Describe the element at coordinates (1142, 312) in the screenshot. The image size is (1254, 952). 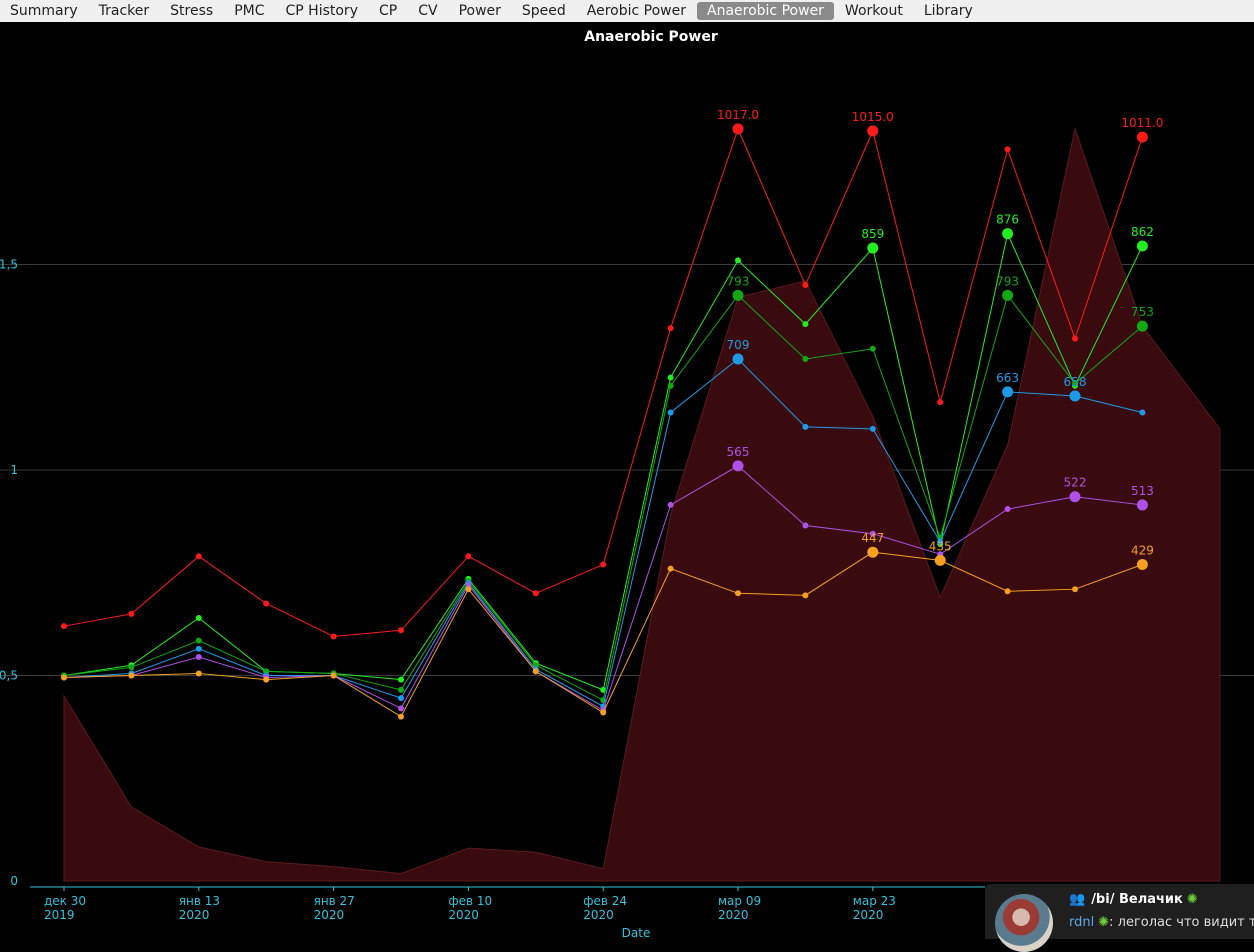
I see `data-label: 753` at that location.